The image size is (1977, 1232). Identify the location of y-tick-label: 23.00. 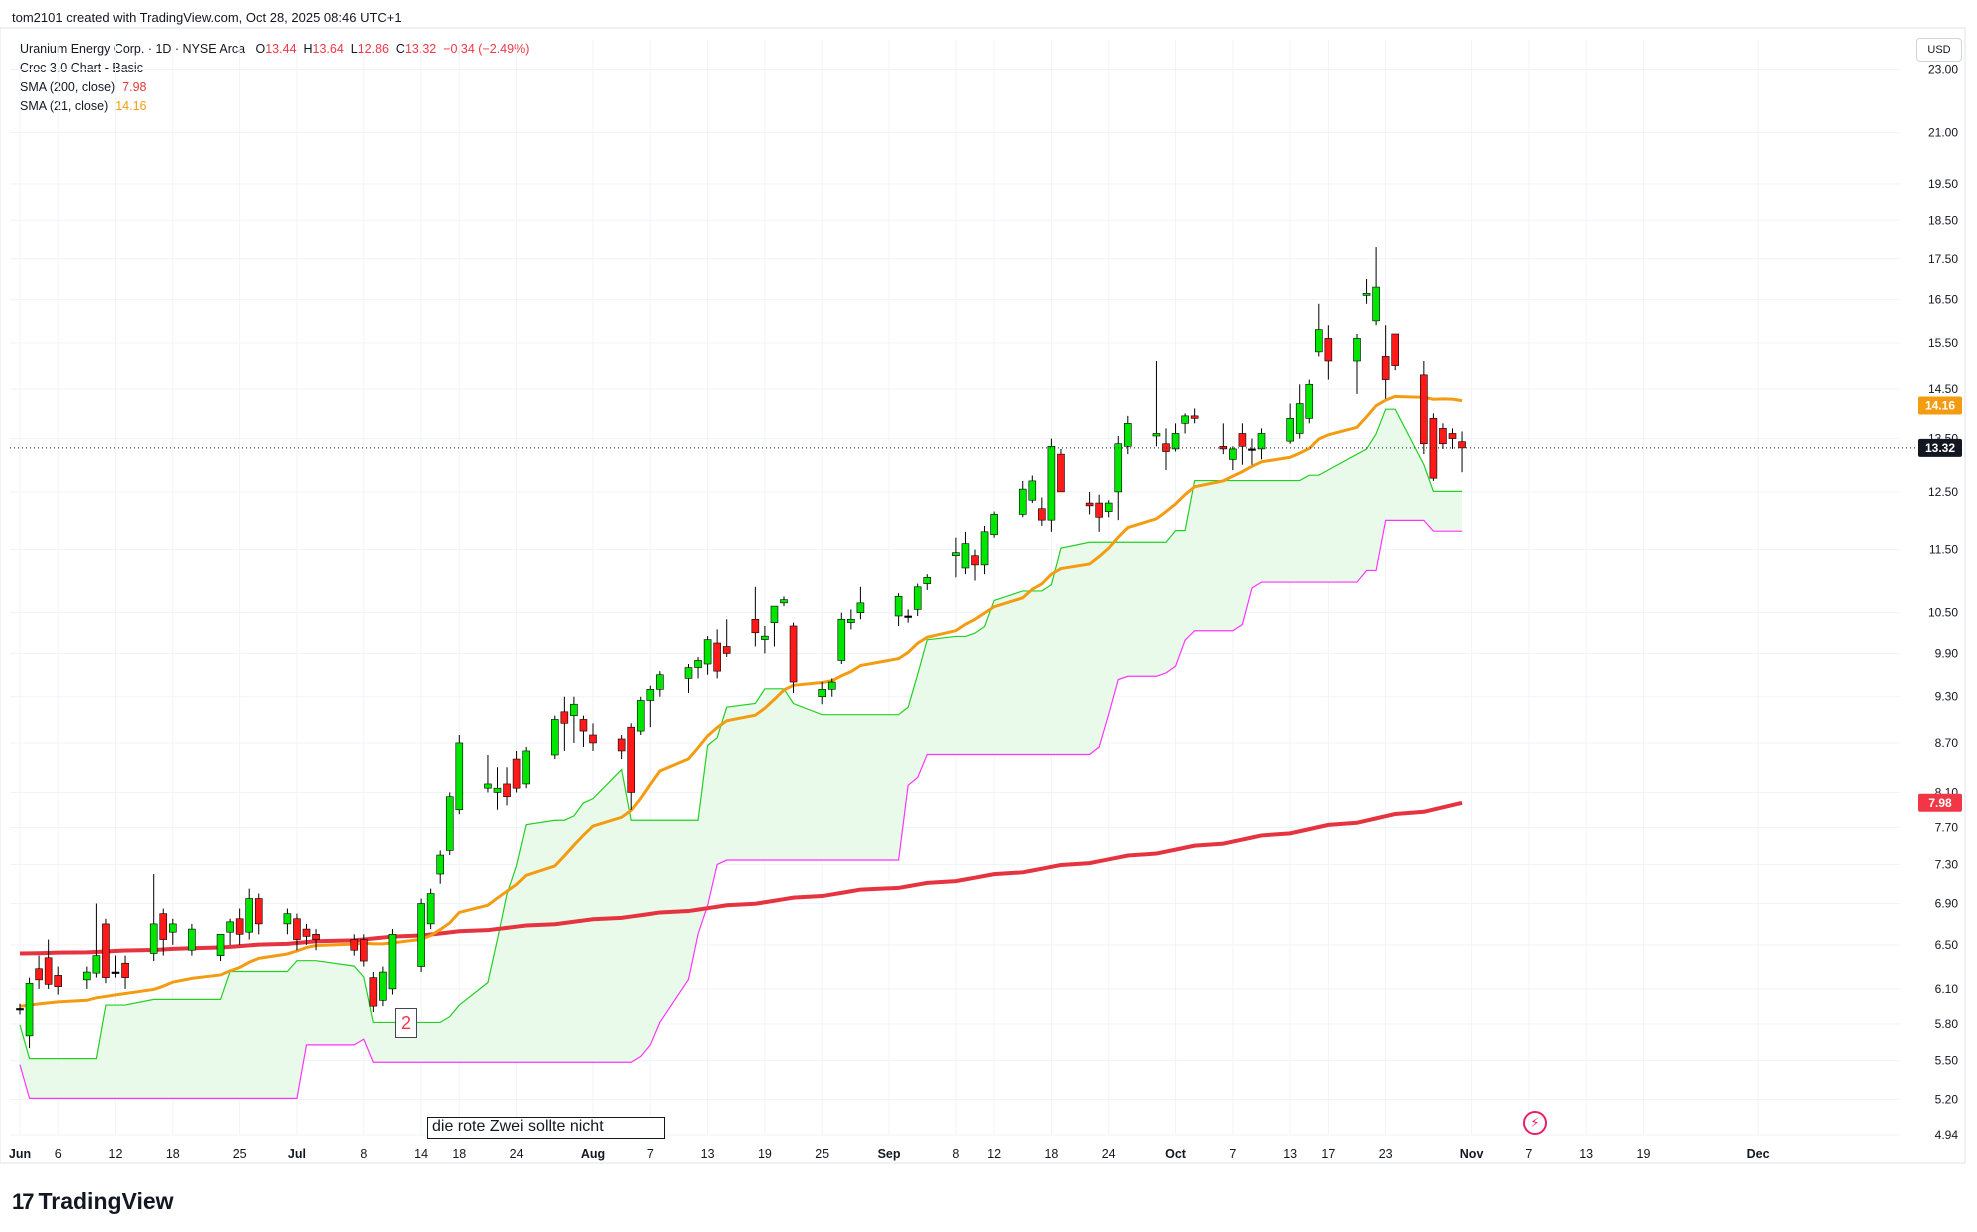
(1943, 69).